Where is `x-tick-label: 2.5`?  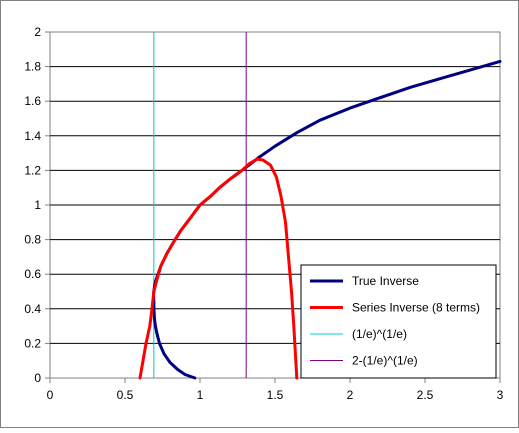 x-tick-label: 2.5 is located at coordinates (425, 395).